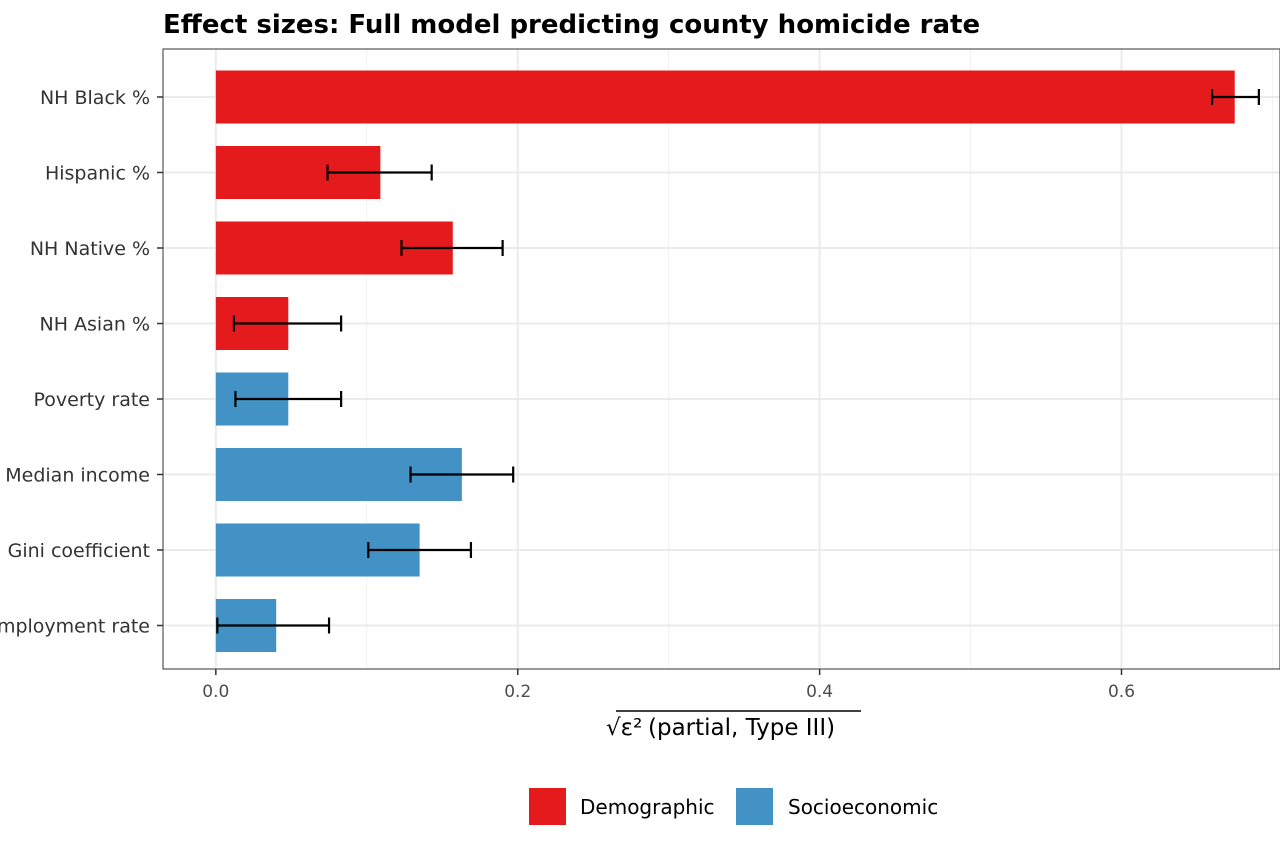 This screenshot has height=853, width=1280. What do you see at coordinates (79, 551) in the screenshot?
I see `y-tick-label: Gini coefficient` at bounding box center [79, 551].